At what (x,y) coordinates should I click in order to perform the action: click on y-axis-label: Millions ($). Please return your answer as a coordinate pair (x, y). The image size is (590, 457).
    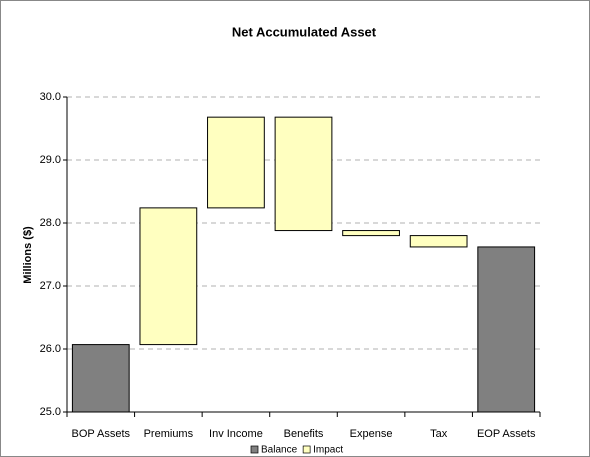
    Looking at the image, I should click on (28, 255).